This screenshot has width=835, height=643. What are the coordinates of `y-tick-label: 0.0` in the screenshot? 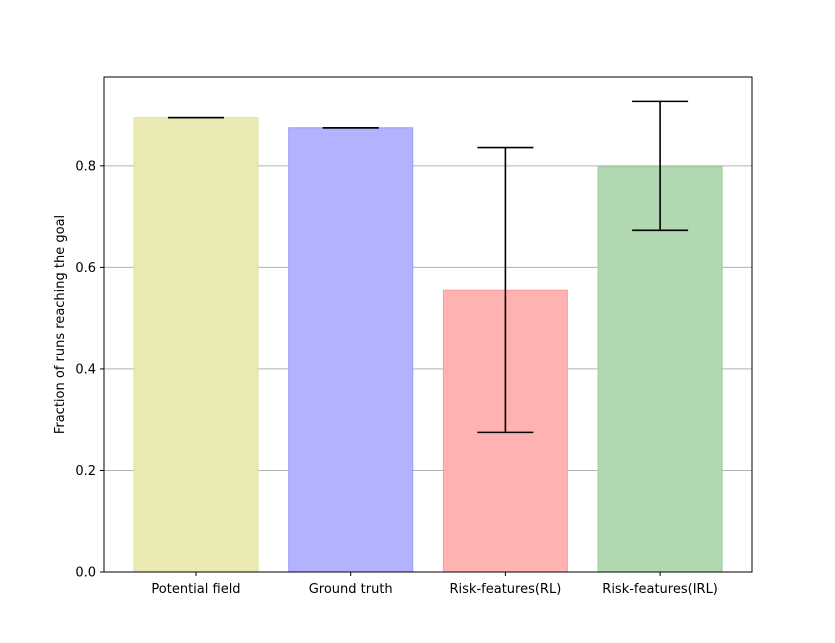 It's located at (85, 573).